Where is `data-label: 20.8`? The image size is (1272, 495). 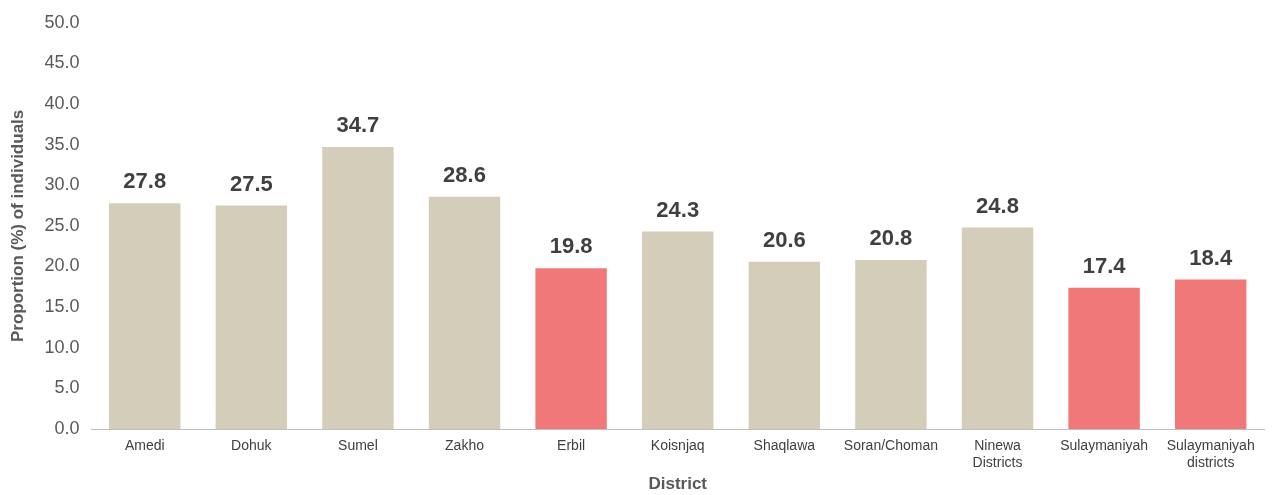 data-label: 20.8 is located at coordinates (891, 238).